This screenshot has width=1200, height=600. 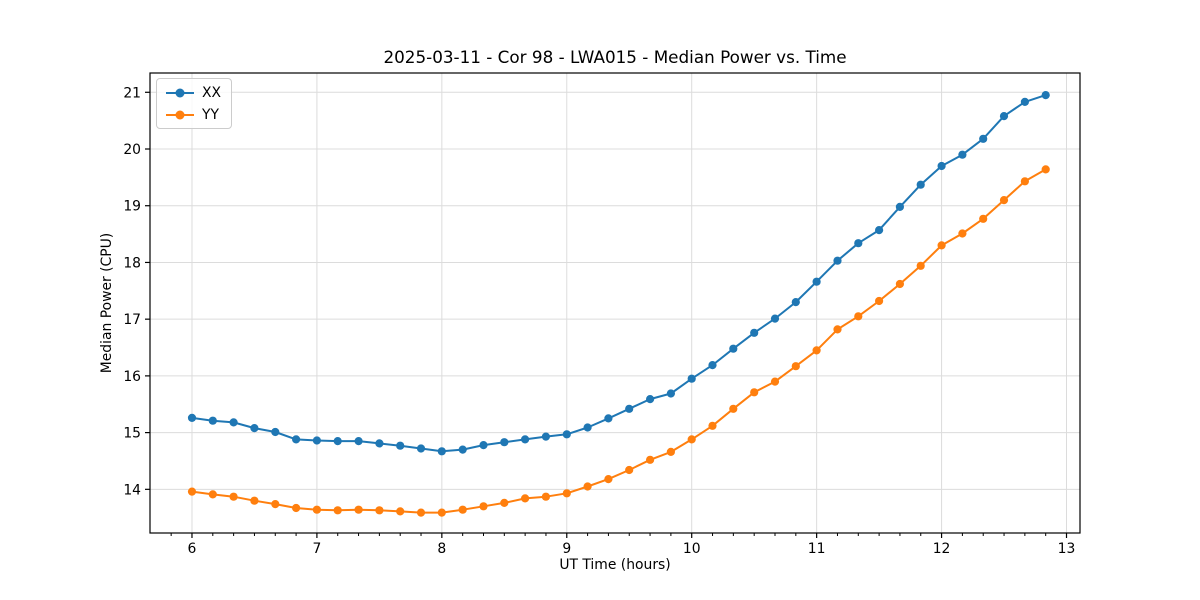 I want to click on x-tick-label: 13, so click(x=1067, y=549).